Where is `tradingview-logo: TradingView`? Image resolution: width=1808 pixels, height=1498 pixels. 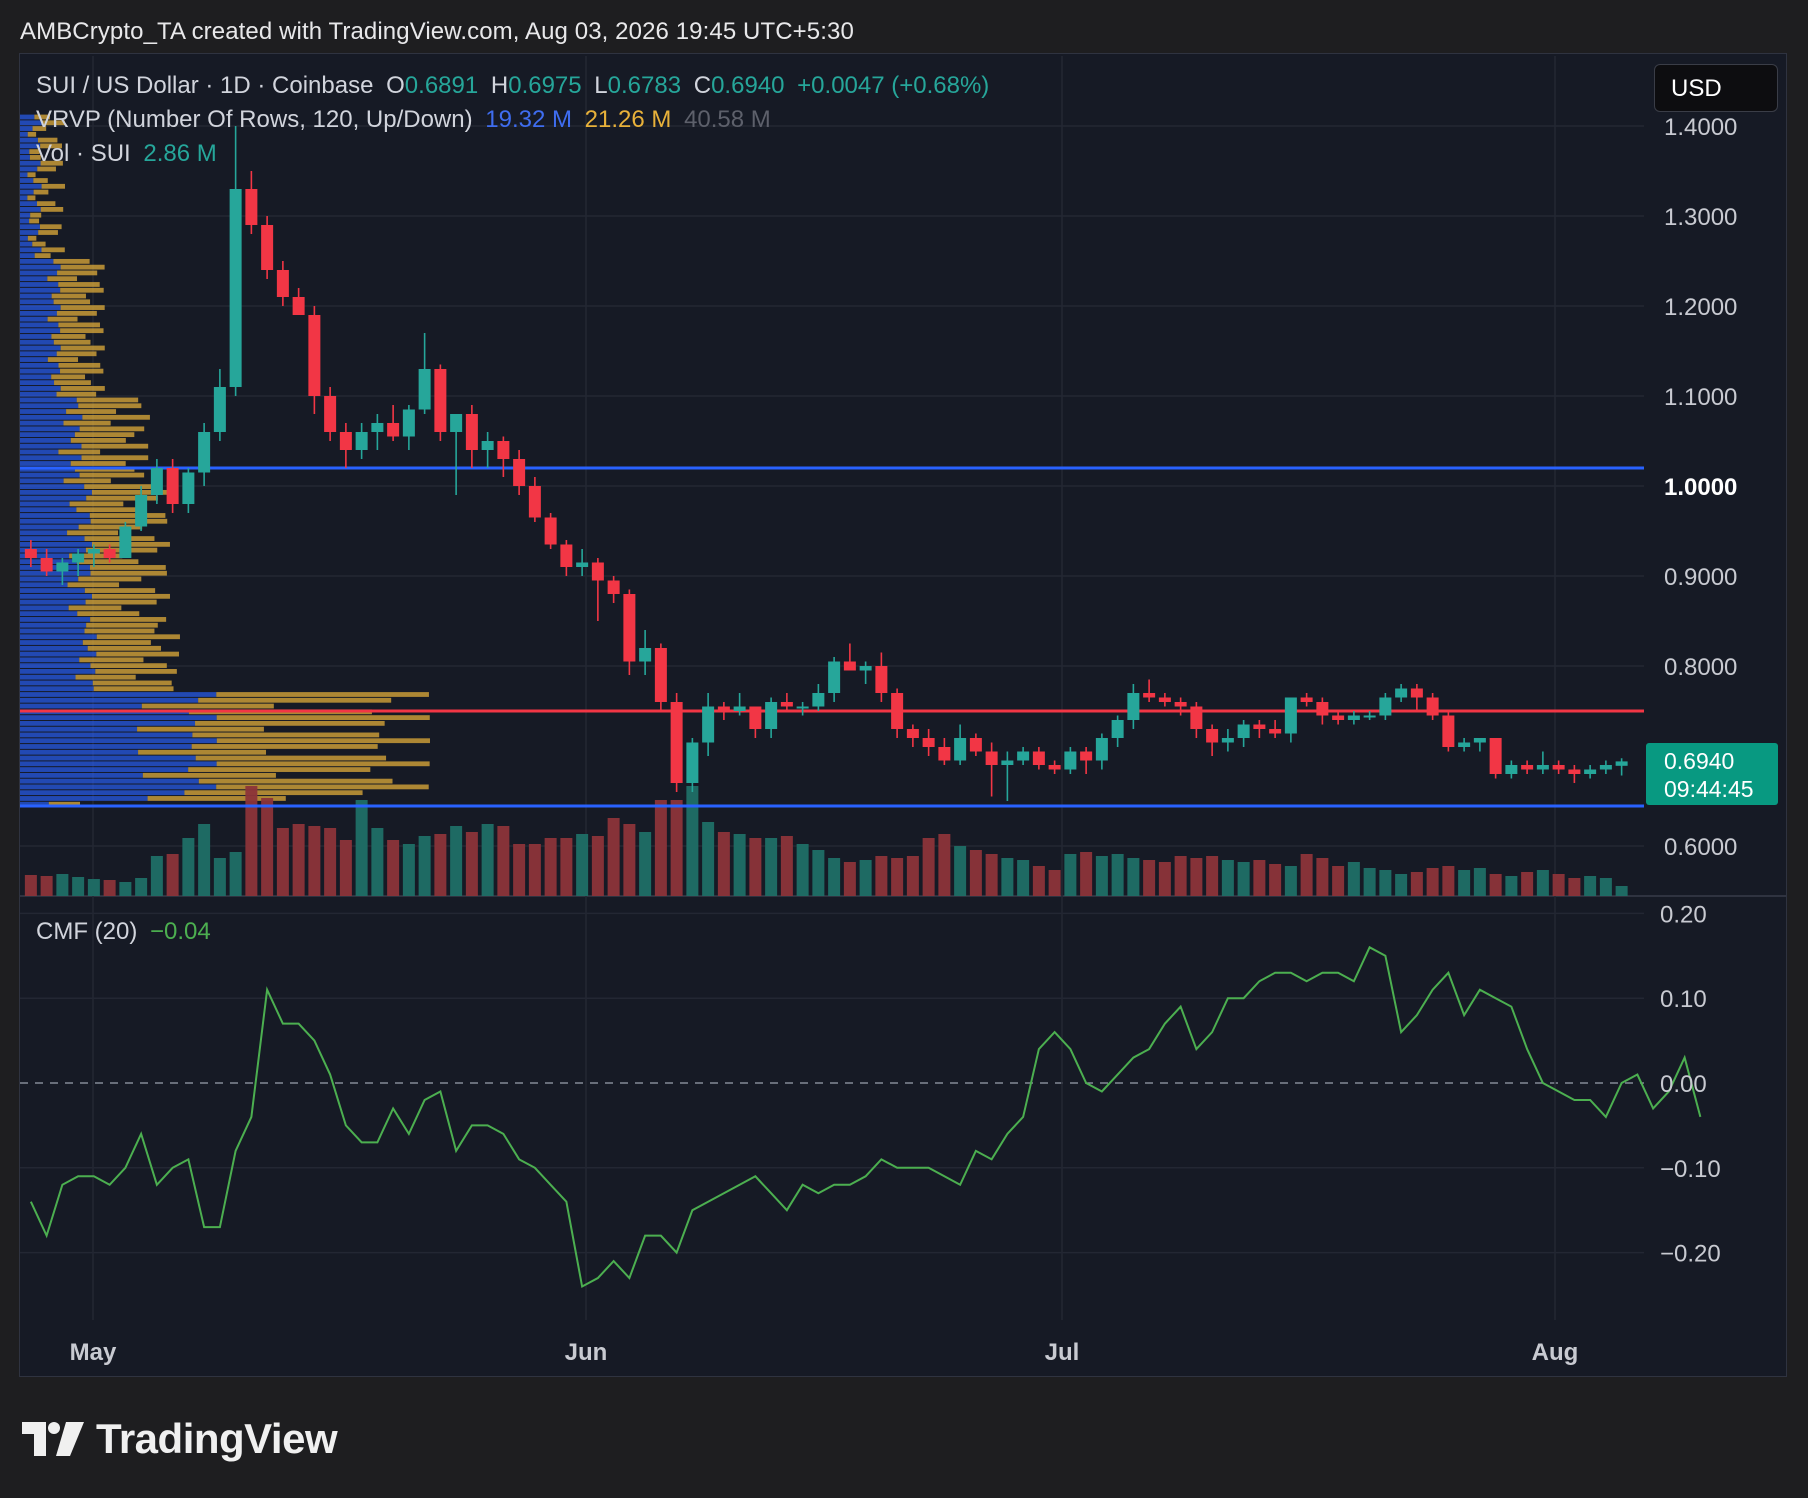
tradingview-logo: TradingView is located at coordinates (180, 1439).